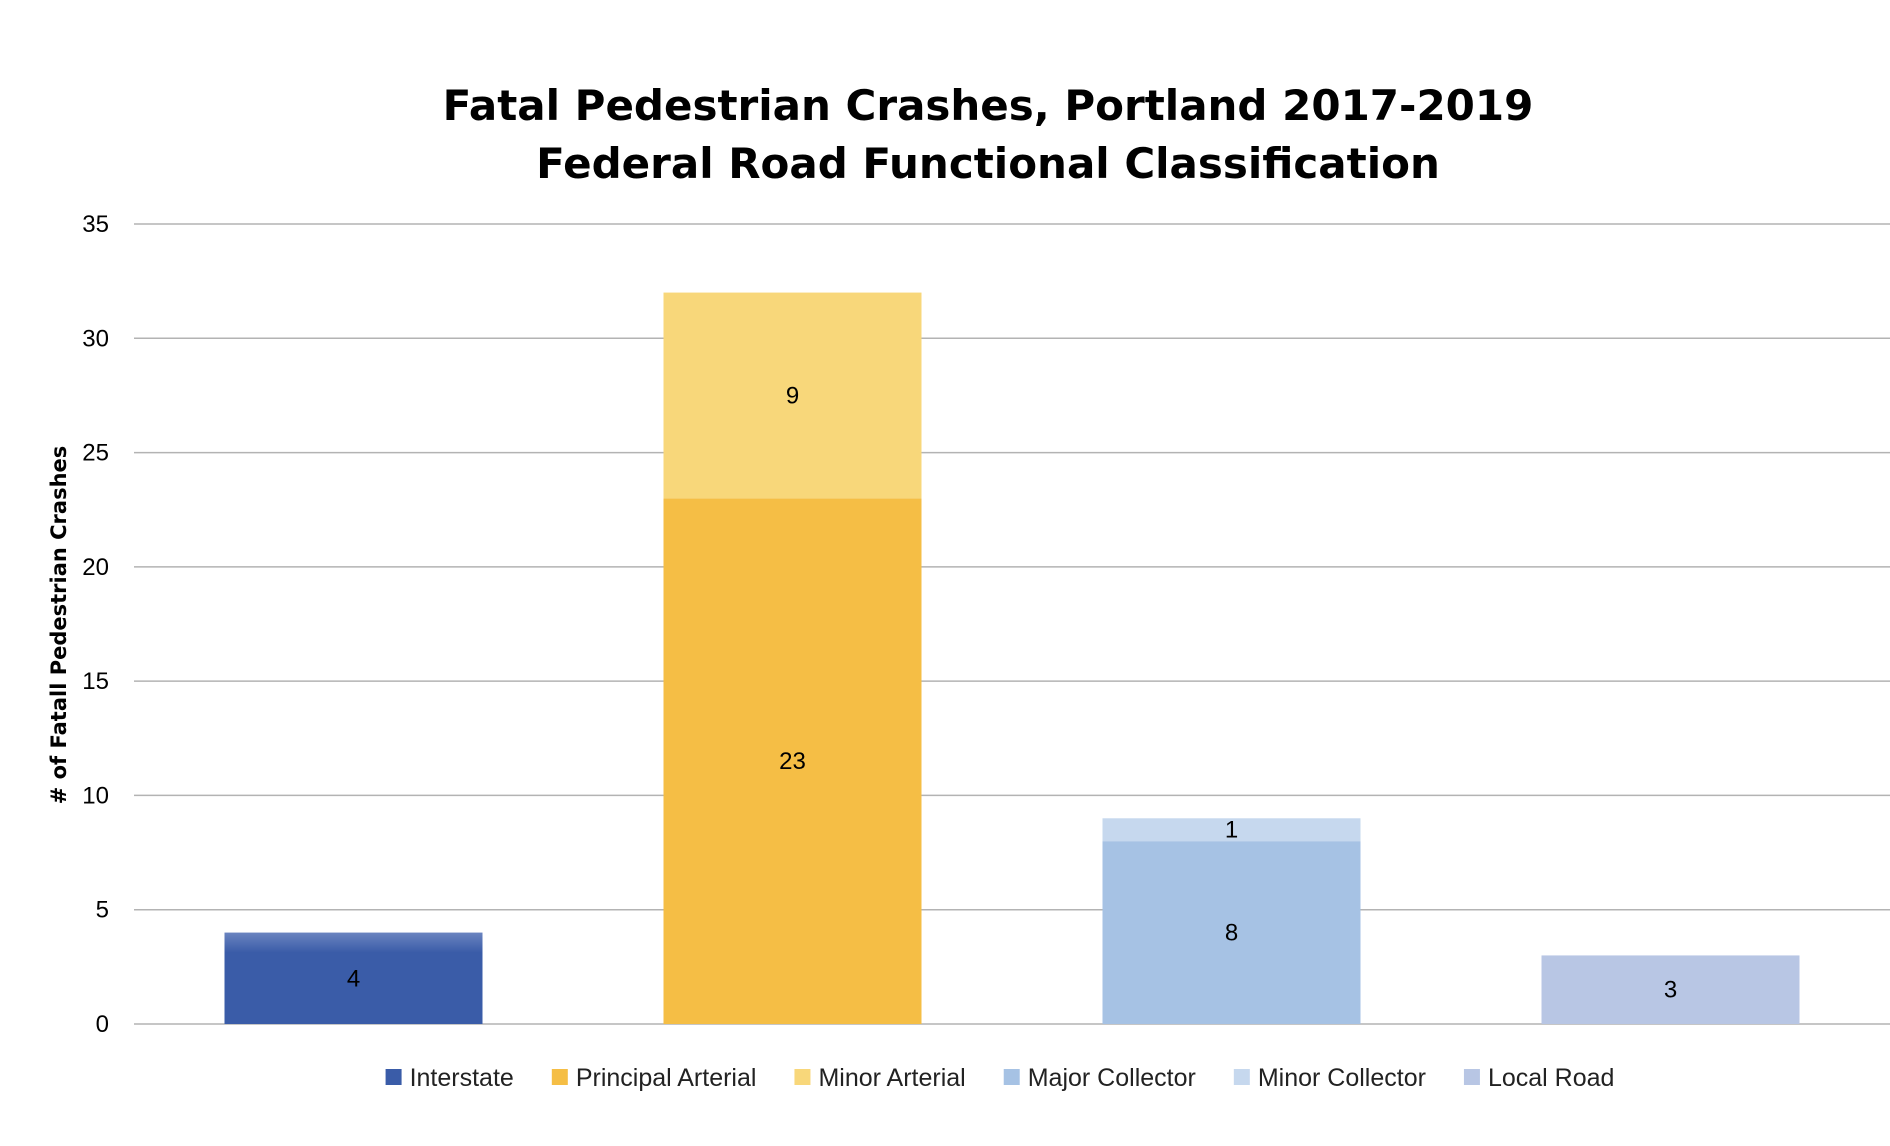 The height and width of the screenshot is (1146, 1890). I want to click on legend-label: Local Road, so click(1551, 1078).